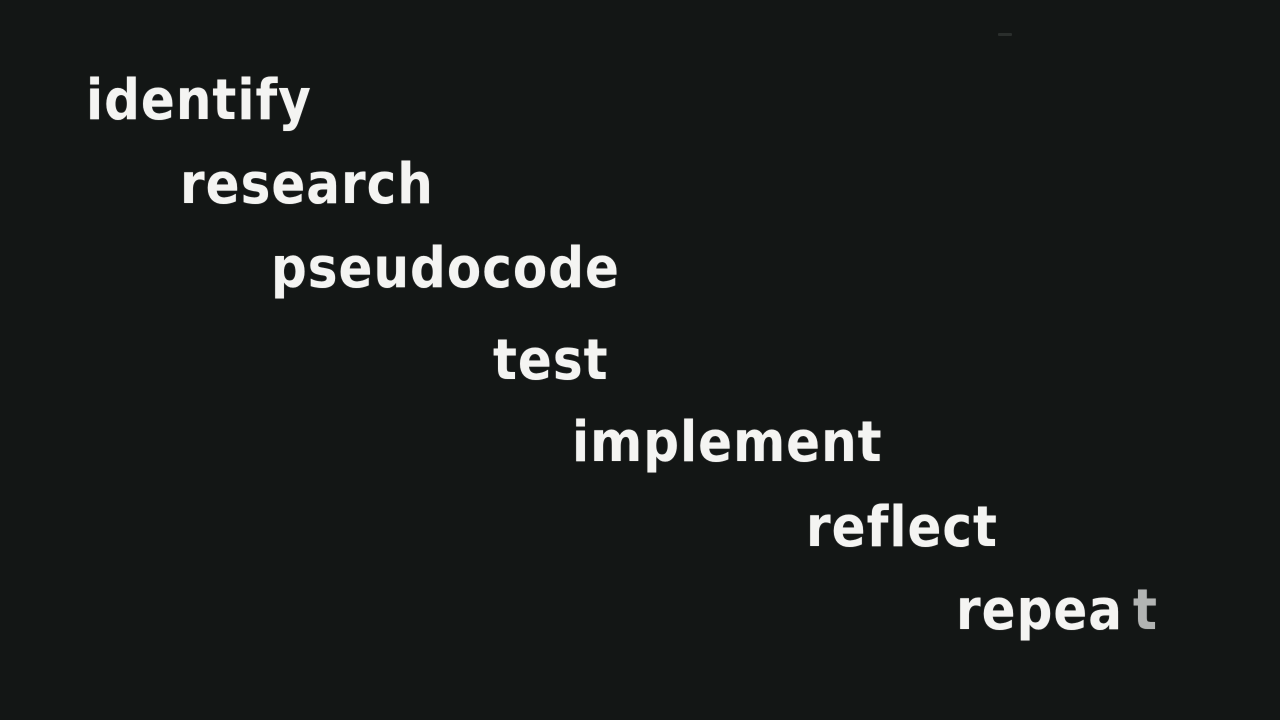 The width and height of the screenshot is (1280, 720). What do you see at coordinates (1040, 610) in the screenshot?
I see `step-repeat-main: repea` at bounding box center [1040, 610].